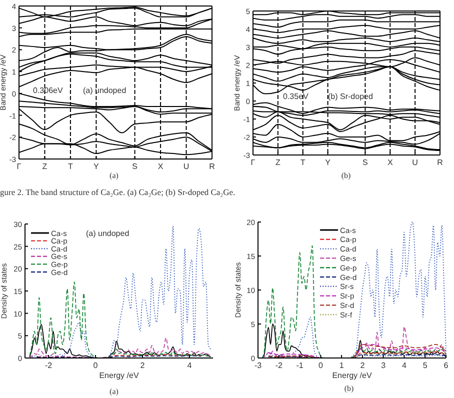  Describe the element at coordinates (350, 96) in the screenshot. I see `annotation: (b) Sr-doped` at that location.